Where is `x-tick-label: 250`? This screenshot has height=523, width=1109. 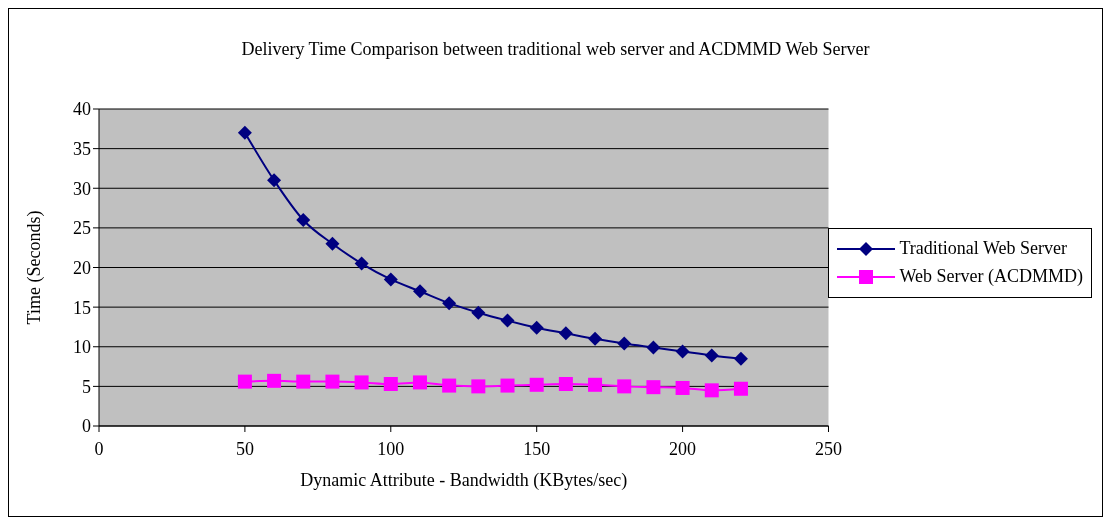 x-tick-label: 250 is located at coordinates (828, 448).